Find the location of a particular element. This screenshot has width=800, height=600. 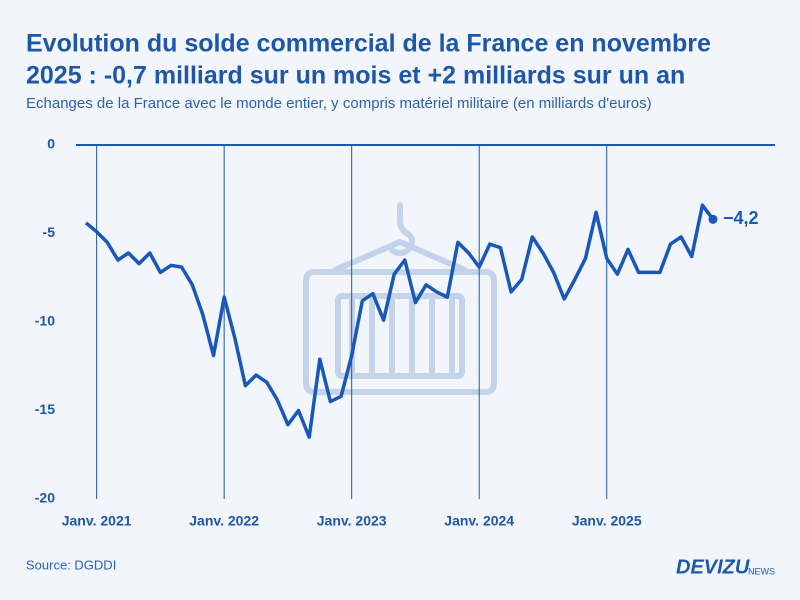

y-tick-label: -5 is located at coordinates (49, 232).